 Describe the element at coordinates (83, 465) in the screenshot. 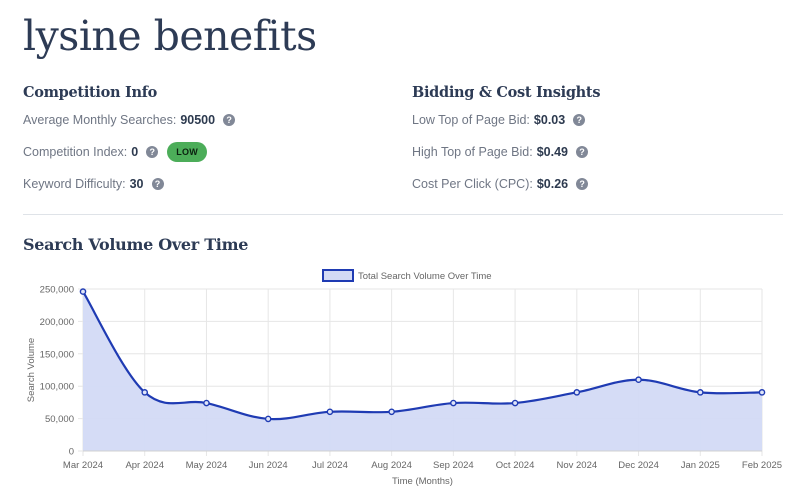

I see `x-tick-label: Mar 2024` at that location.